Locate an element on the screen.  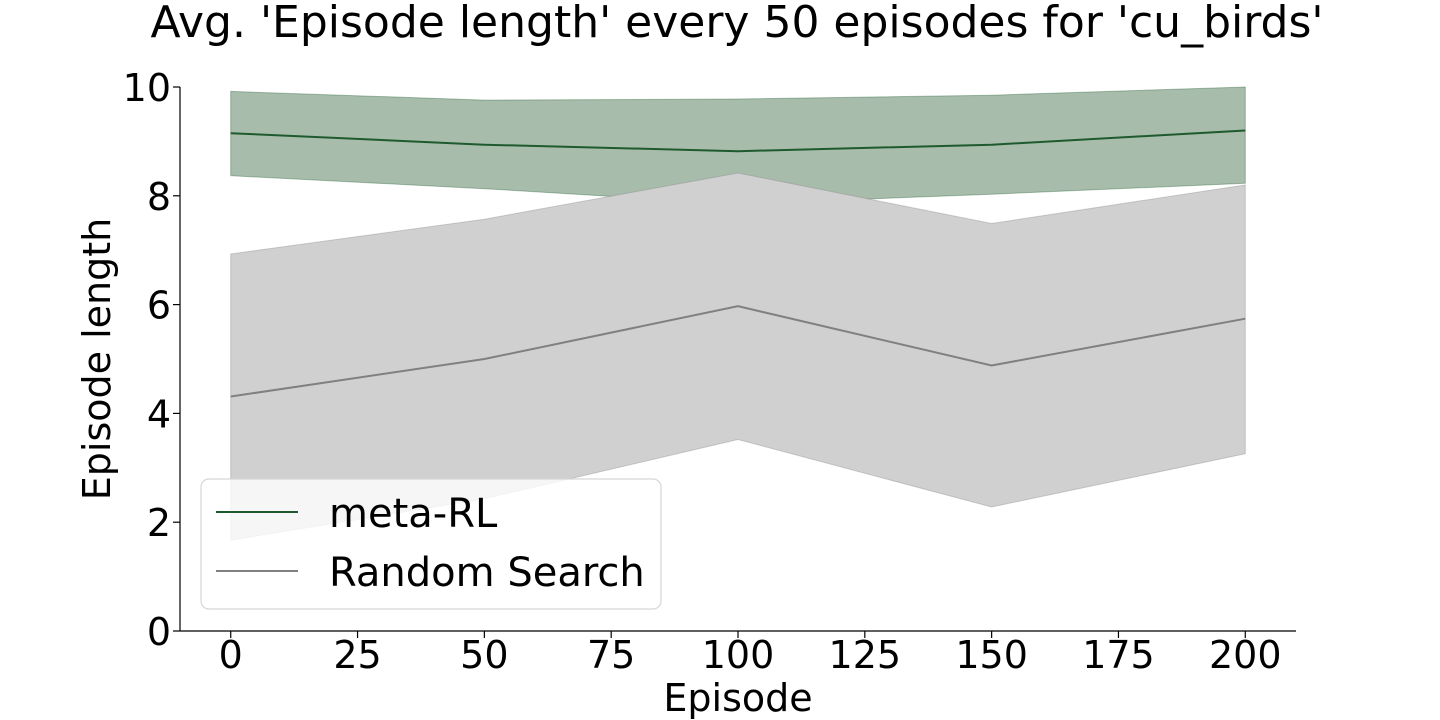
y-axis-ticks: 0 2 4 6 8 10 is located at coordinates (151, 360).